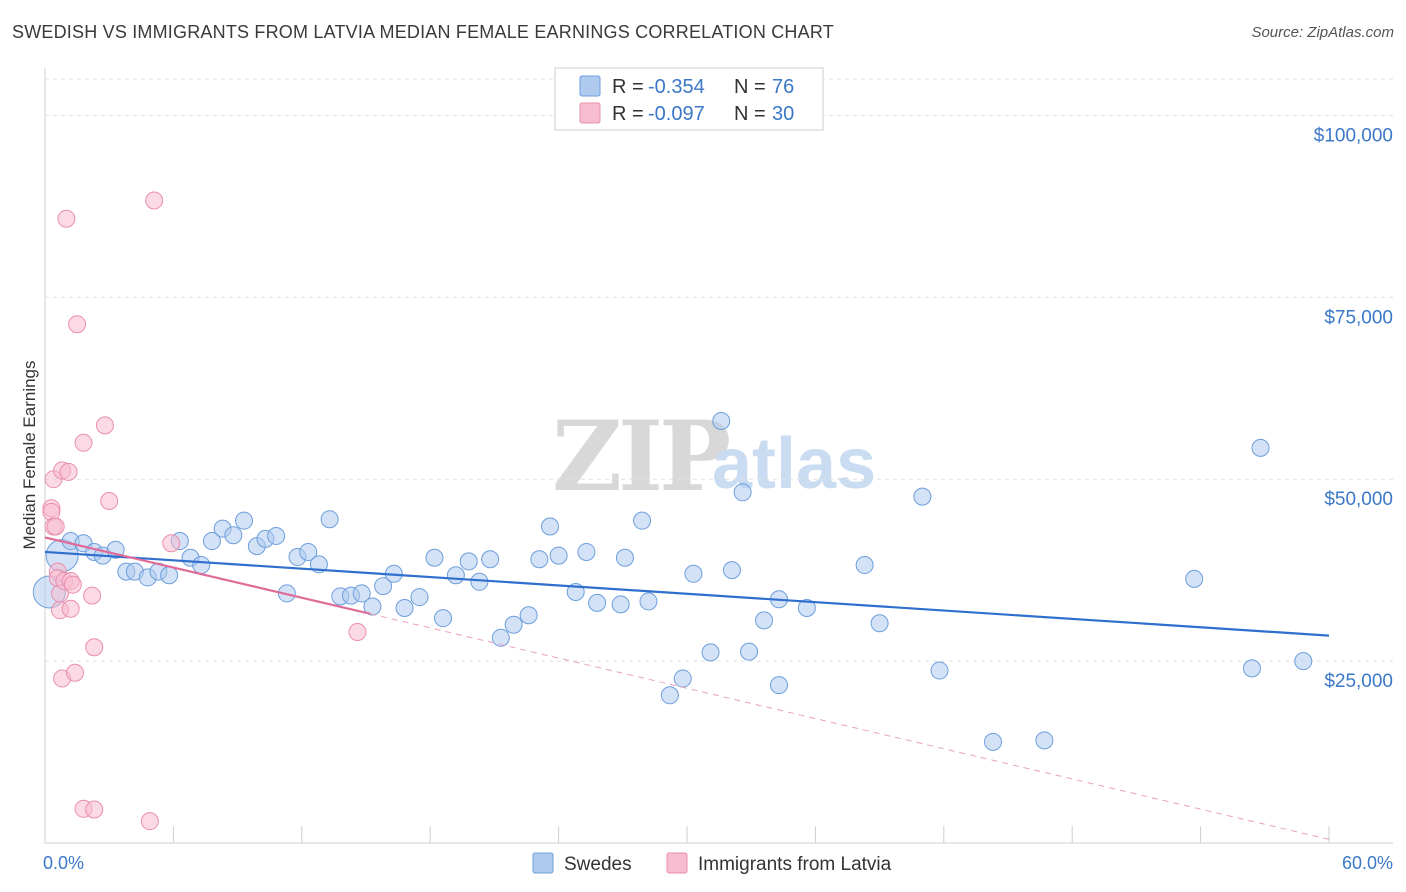 This screenshot has width=1406, height=892. I want to click on bottom-legend-latvia: Immigrants from Latvia, so click(795, 864).